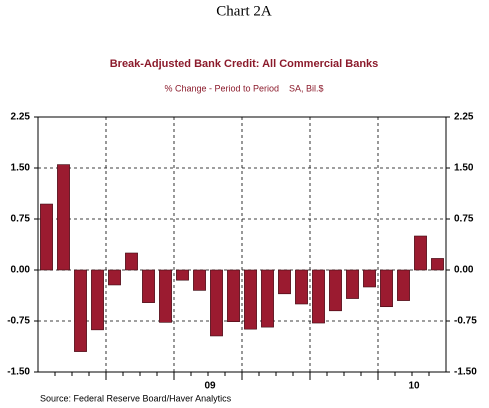 This screenshot has height=408, width=489. What do you see at coordinates (18, 321) in the screenshot?
I see `y-tick-label: -0.75` at bounding box center [18, 321].